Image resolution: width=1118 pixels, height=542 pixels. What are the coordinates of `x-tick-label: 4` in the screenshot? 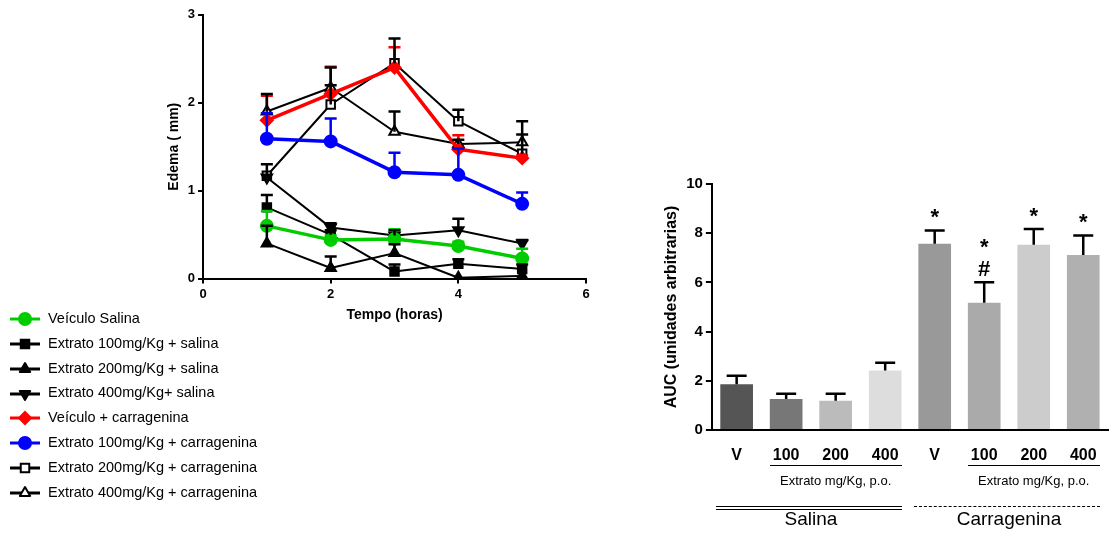 It's located at (458, 293).